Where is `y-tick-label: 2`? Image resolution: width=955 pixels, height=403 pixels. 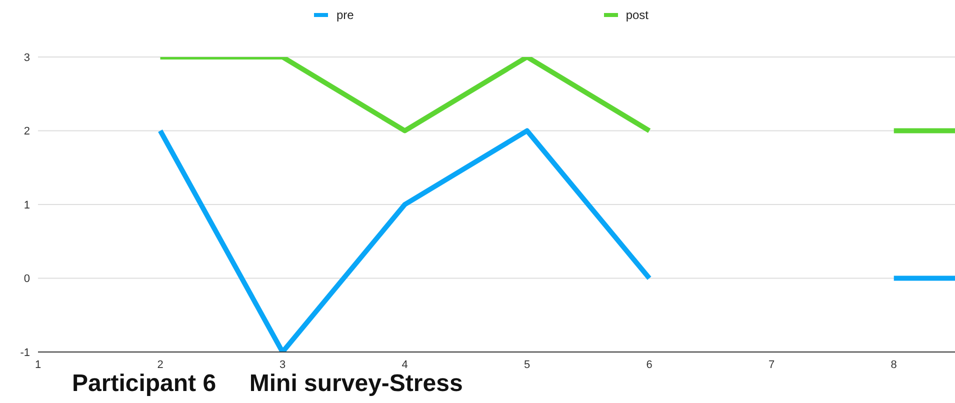
y-tick-label: 2 is located at coordinates (27, 132).